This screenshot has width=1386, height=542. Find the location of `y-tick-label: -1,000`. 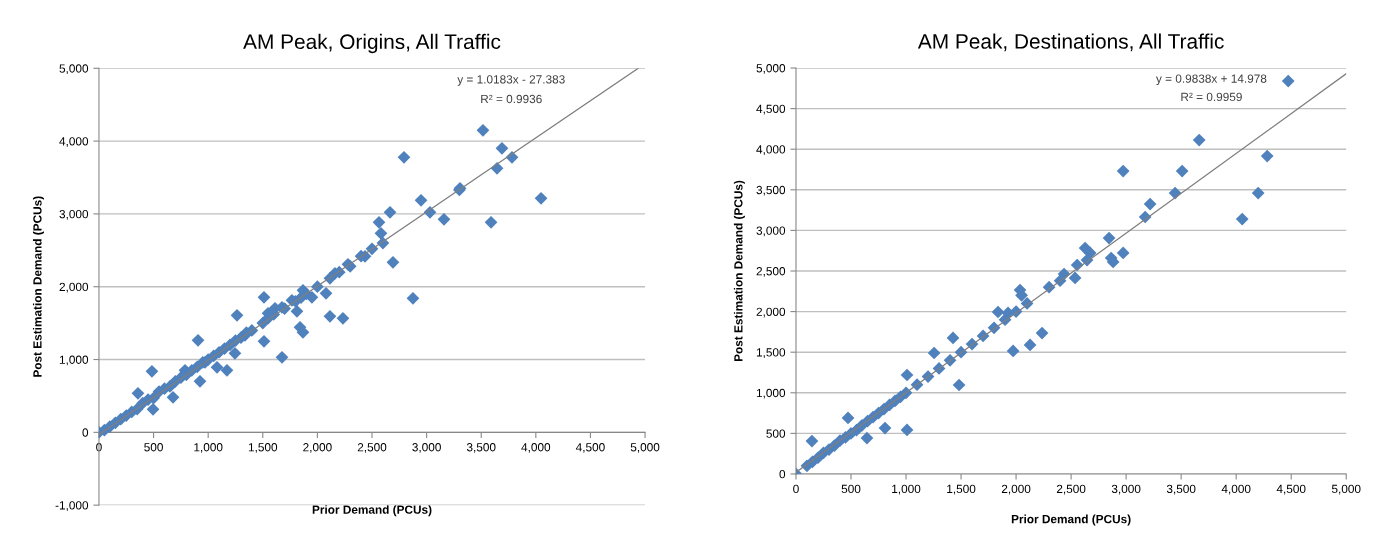

y-tick-label: -1,000 is located at coordinates (72, 506).